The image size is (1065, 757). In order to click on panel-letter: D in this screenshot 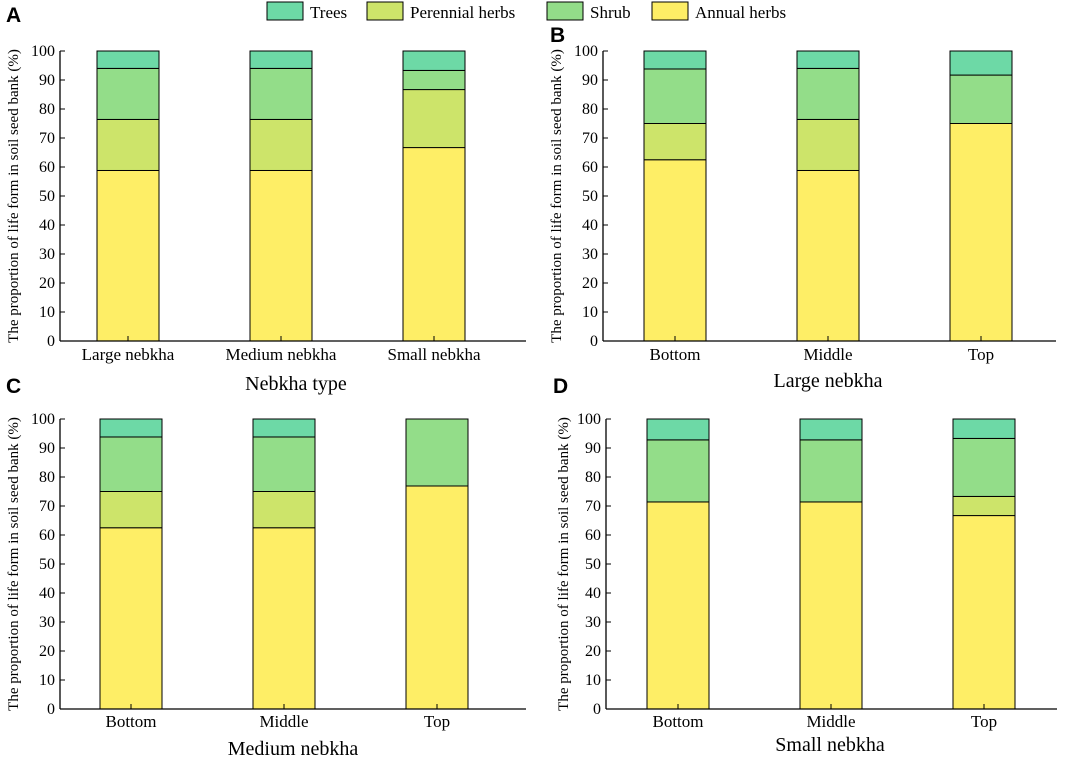, I will do `click(560, 386)`.